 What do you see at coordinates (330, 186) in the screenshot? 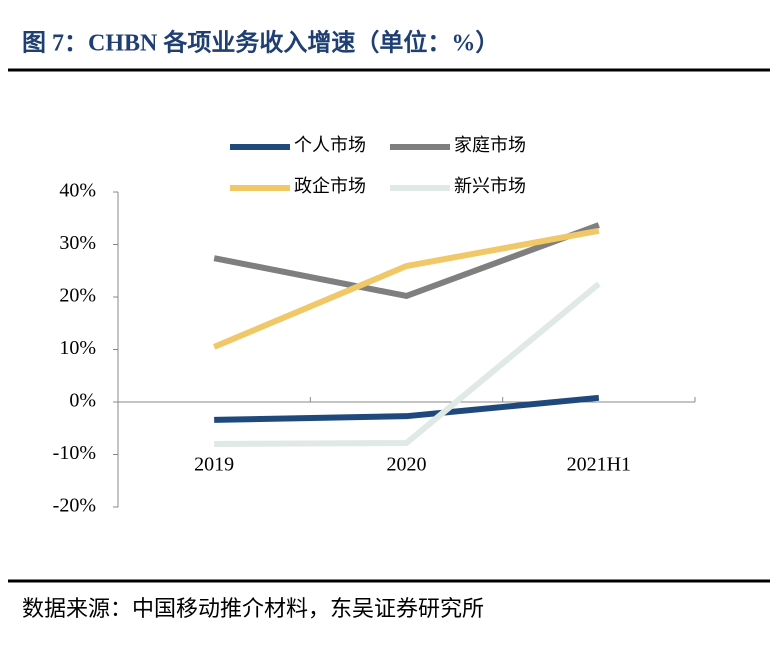
I see `legend-label: 政企市场` at bounding box center [330, 186].